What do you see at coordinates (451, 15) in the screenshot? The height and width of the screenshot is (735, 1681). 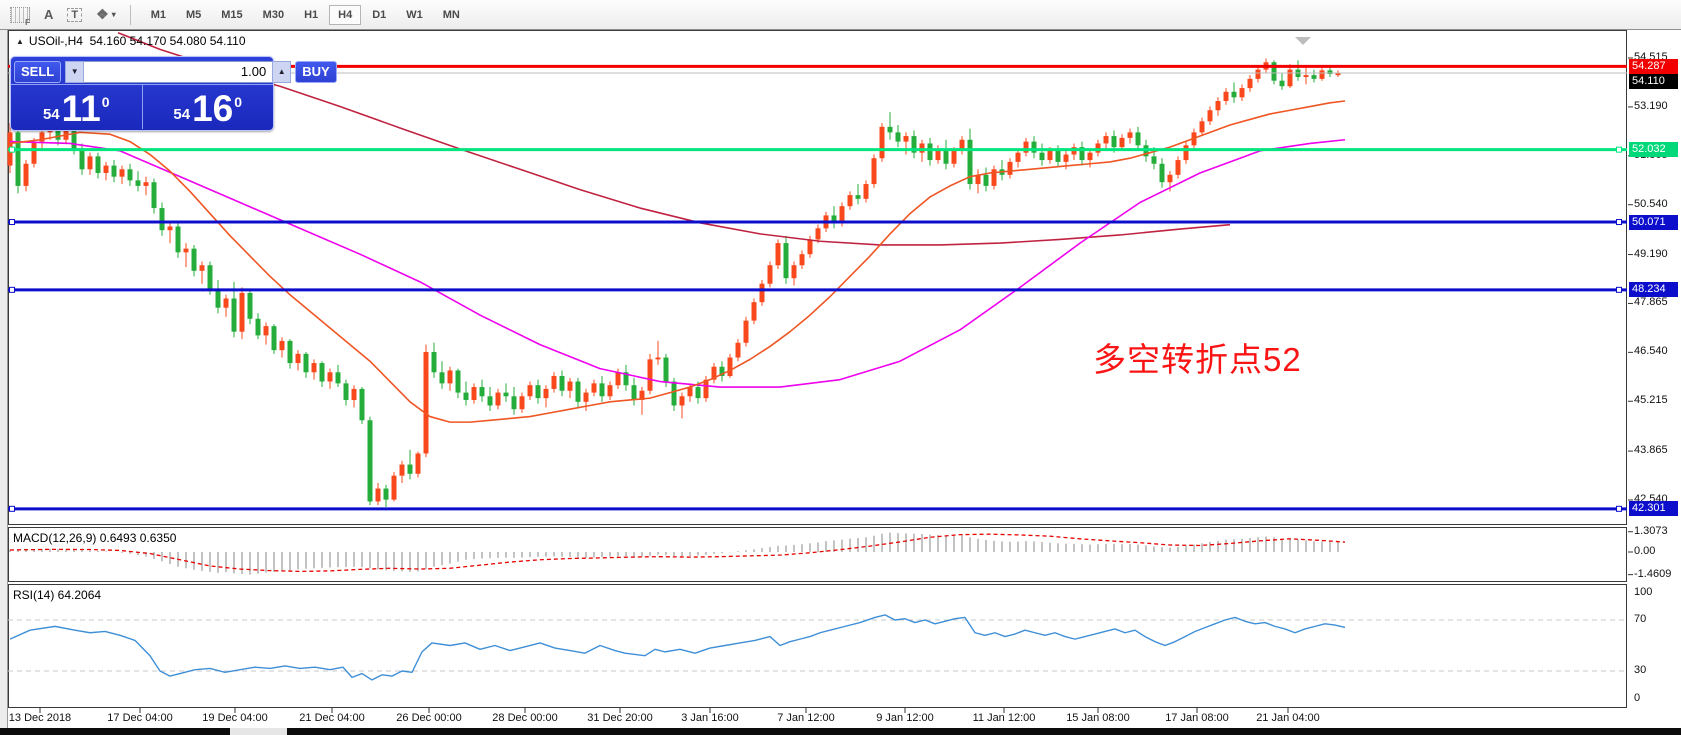 I see `timeframe-button-mn: MN` at bounding box center [451, 15].